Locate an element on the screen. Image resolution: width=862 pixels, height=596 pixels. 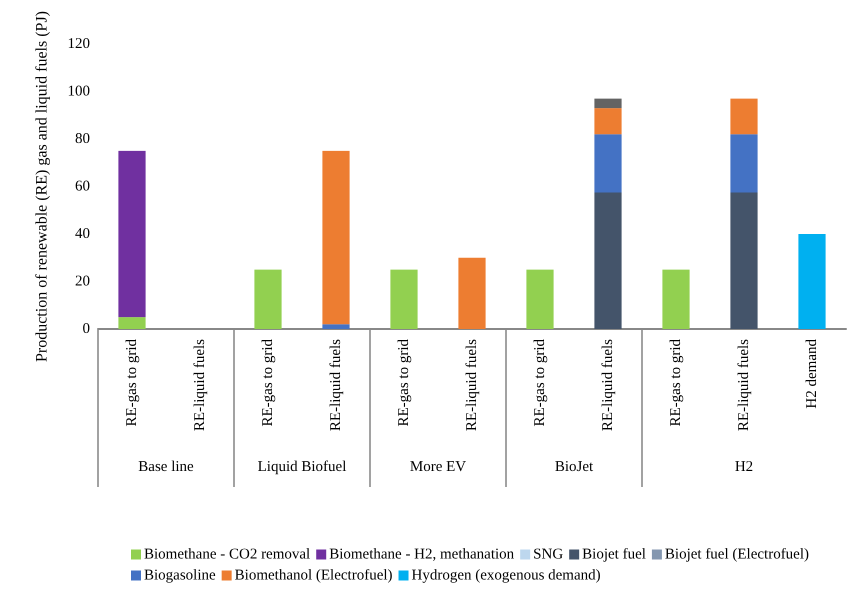
y-tick-label: 40 is located at coordinates (82, 234).